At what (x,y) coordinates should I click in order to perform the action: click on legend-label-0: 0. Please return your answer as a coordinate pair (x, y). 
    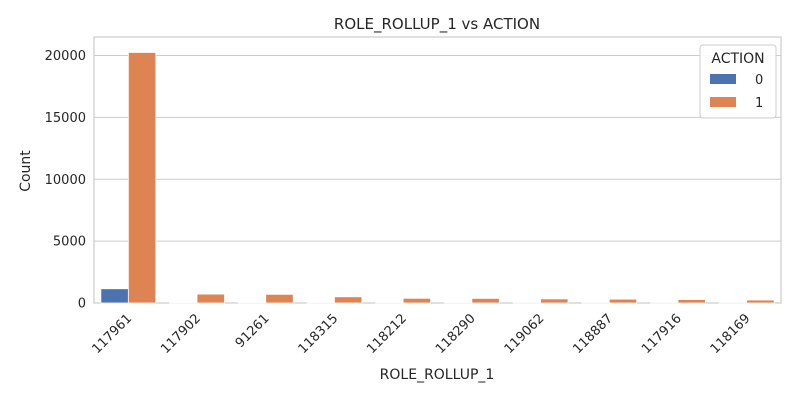
    Looking at the image, I should click on (759, 80).